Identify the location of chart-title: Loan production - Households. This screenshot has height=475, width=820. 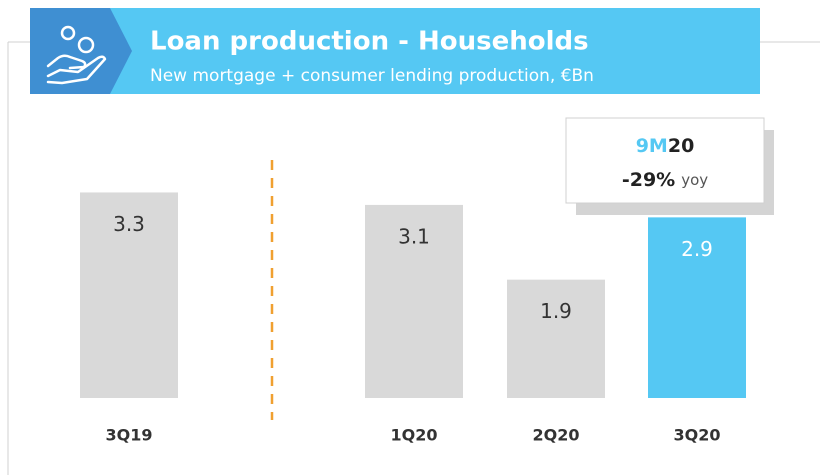
(369, 42).